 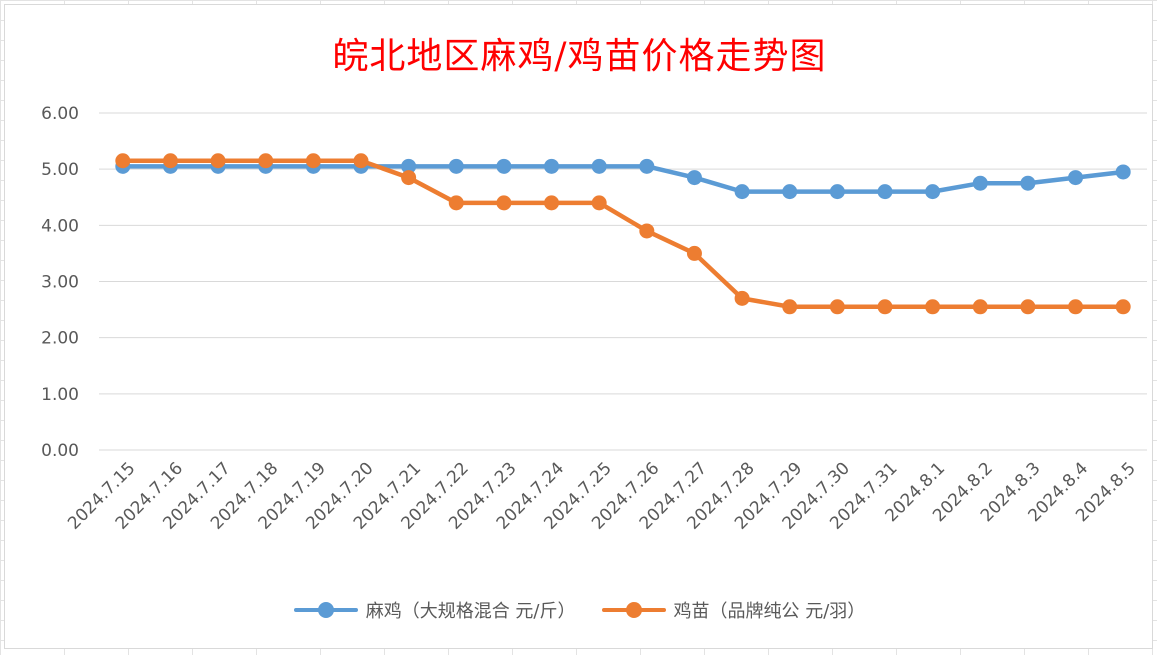 What do you see at coordinates (470, 611) in the screenshot?
I see `legend-label-series-0: 麻鸡（大规格混合 元/斤）` at bounding box center [470, 611].